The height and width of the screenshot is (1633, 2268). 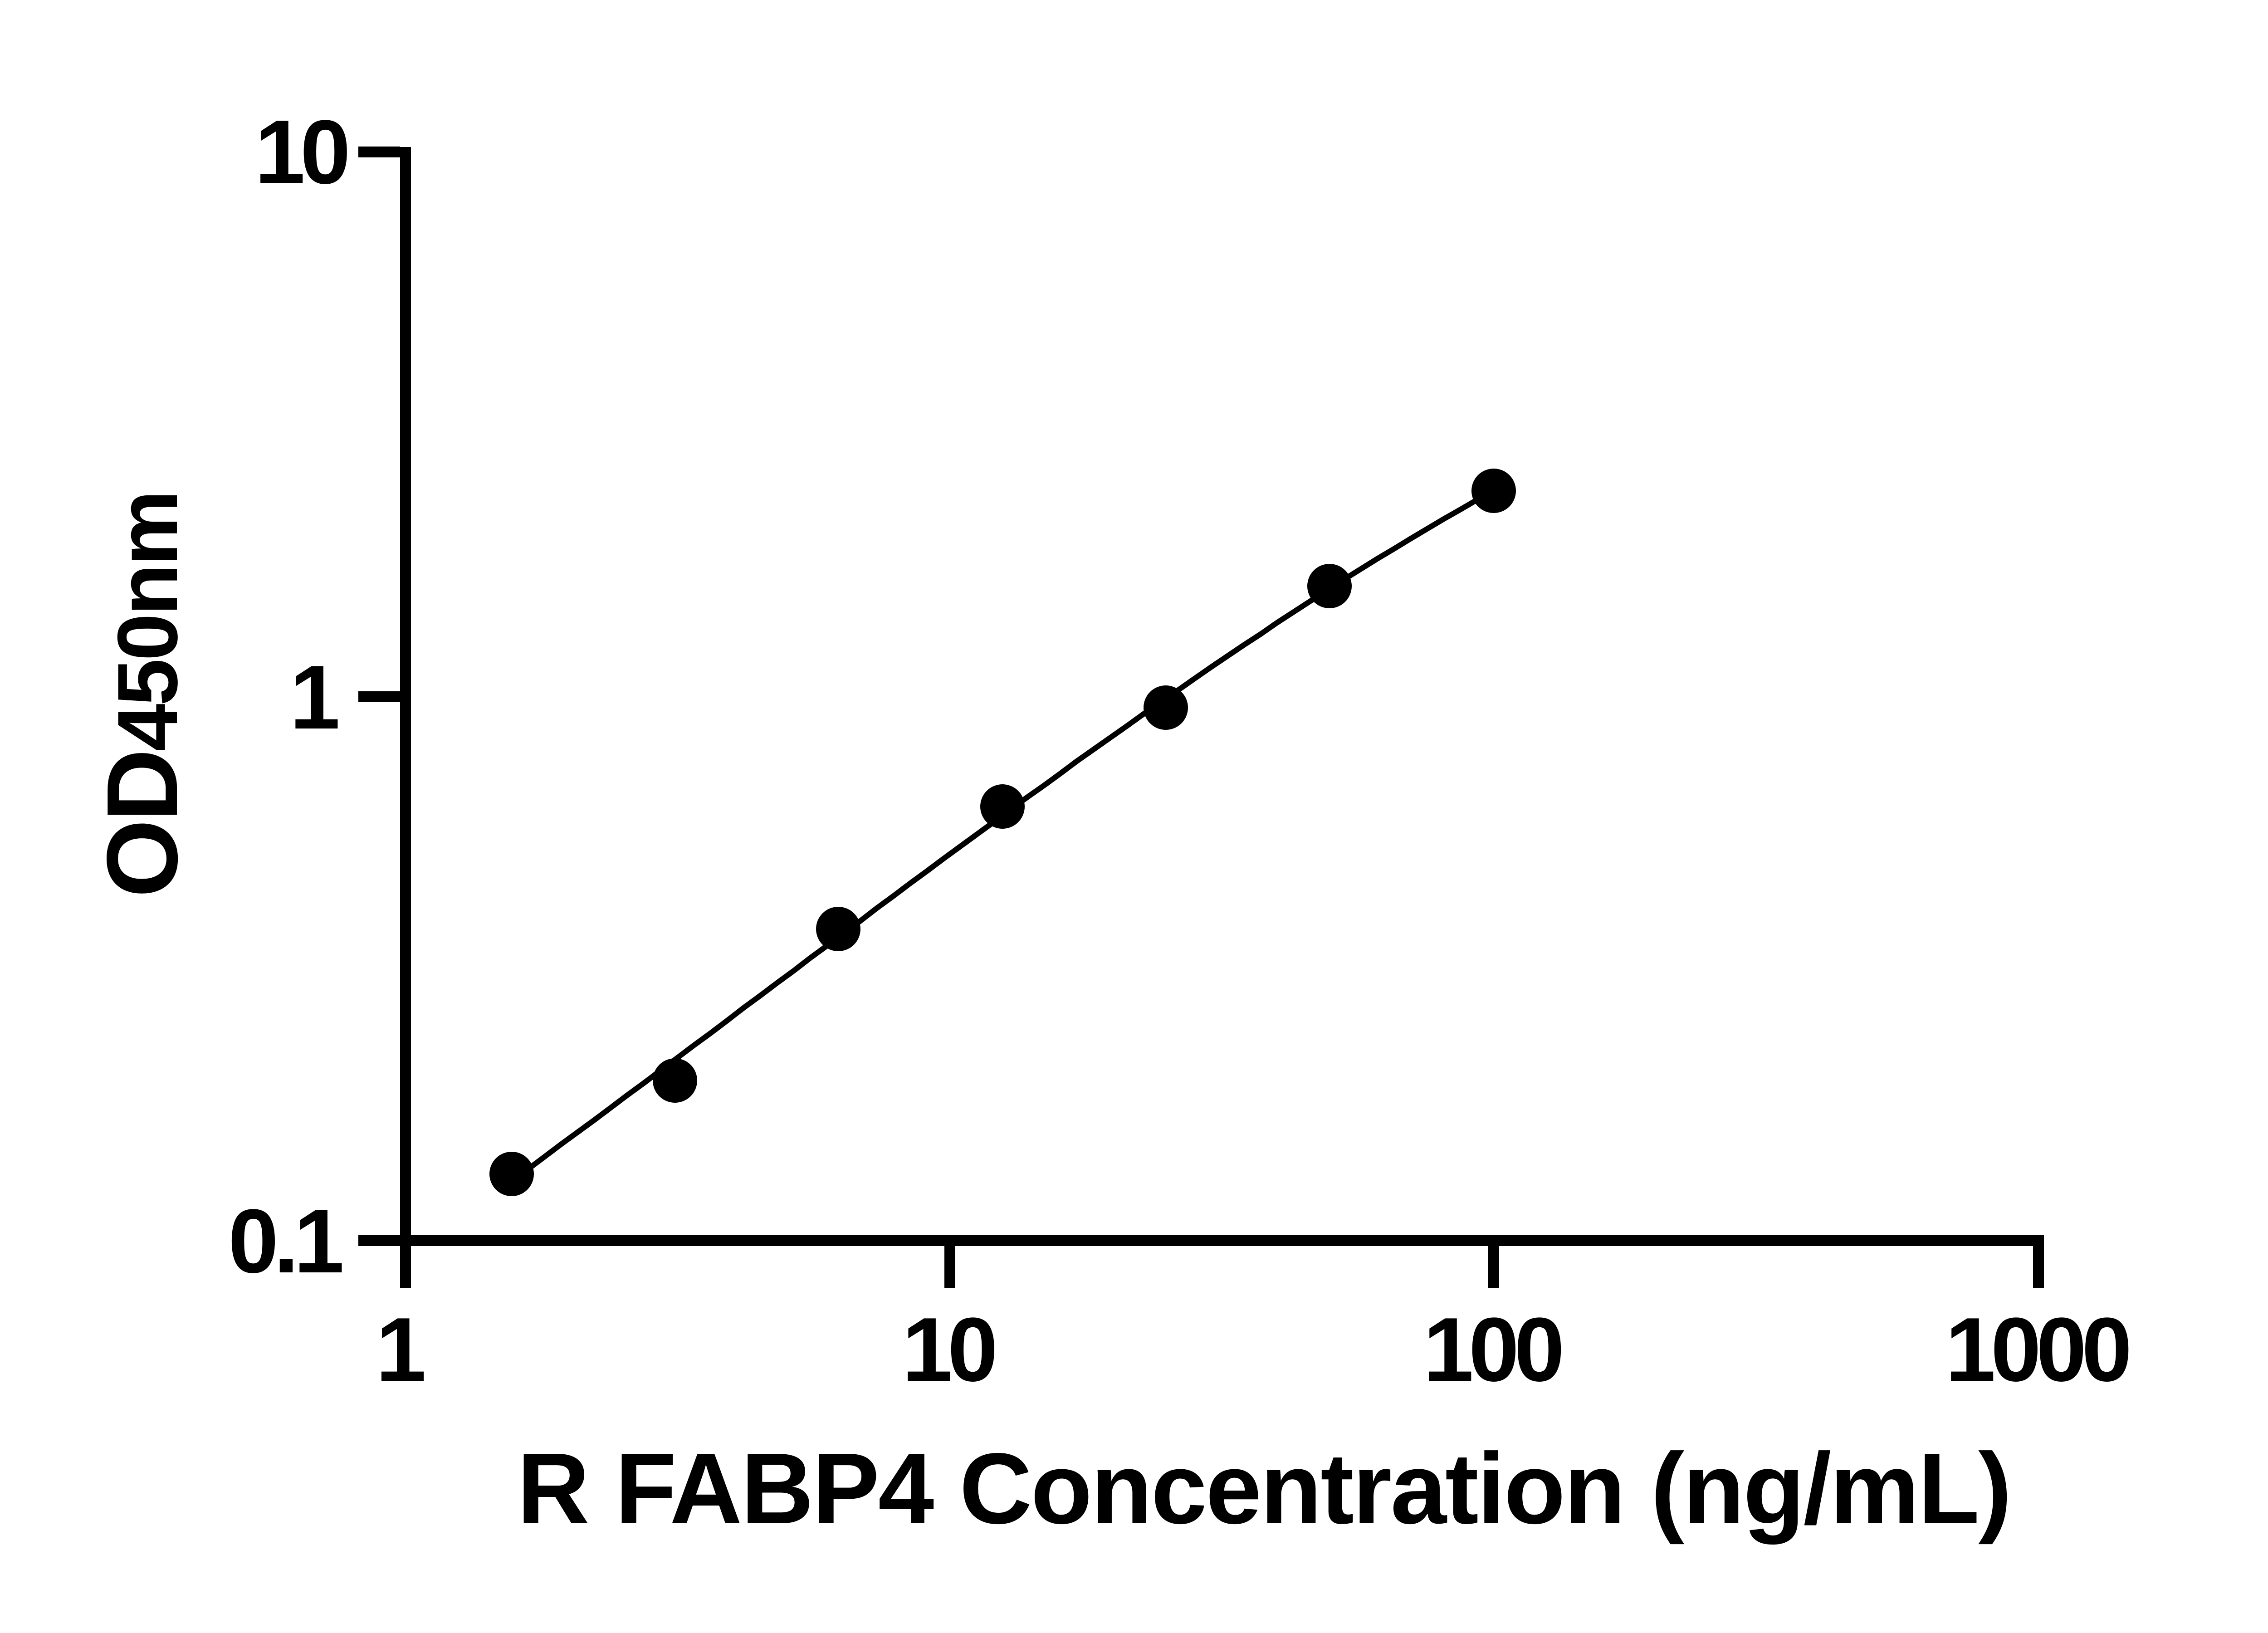 What do you see at coordinates (143, 695) in the screenshot?
I see `svg-text: OD450nm` at bounding box center [143, 695].